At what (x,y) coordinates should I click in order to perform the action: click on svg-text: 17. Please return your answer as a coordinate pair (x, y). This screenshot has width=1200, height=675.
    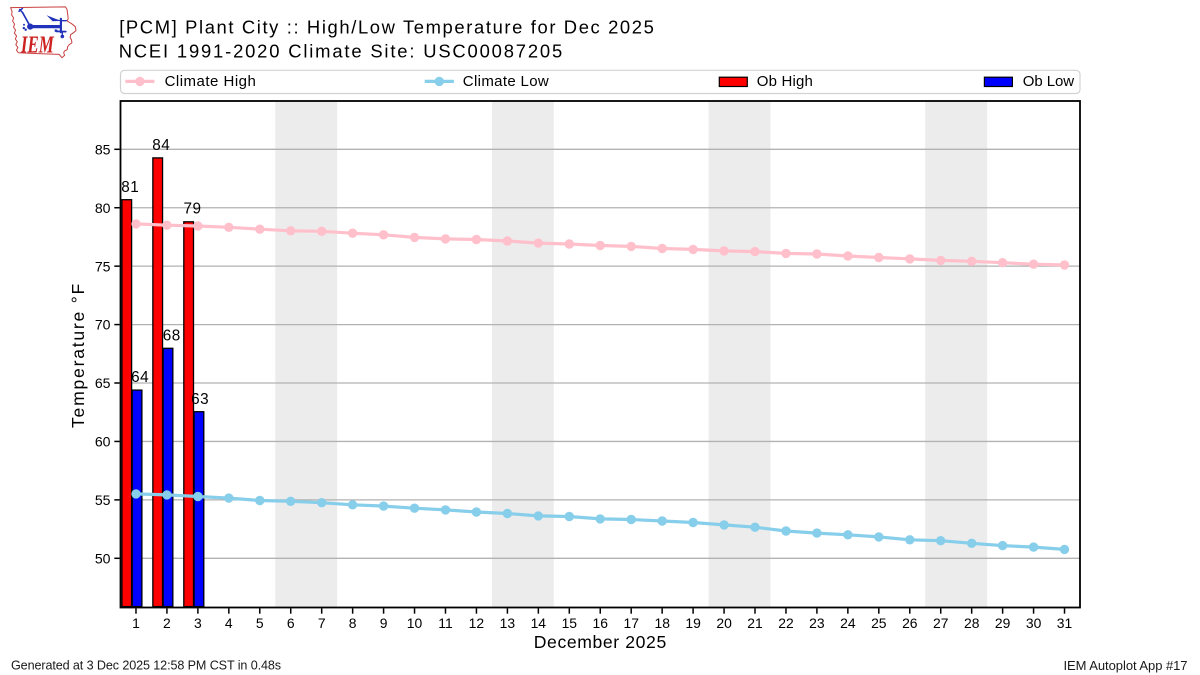
    Looking at the image, I should click on (631, 623).